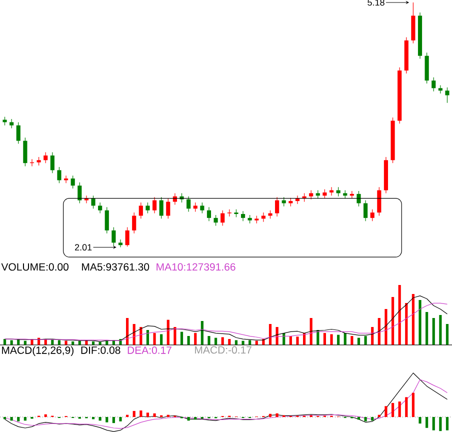 The height and width of the screenshot is (432, 452). I want to click on text: DEA:0.17, so click(150, 350).